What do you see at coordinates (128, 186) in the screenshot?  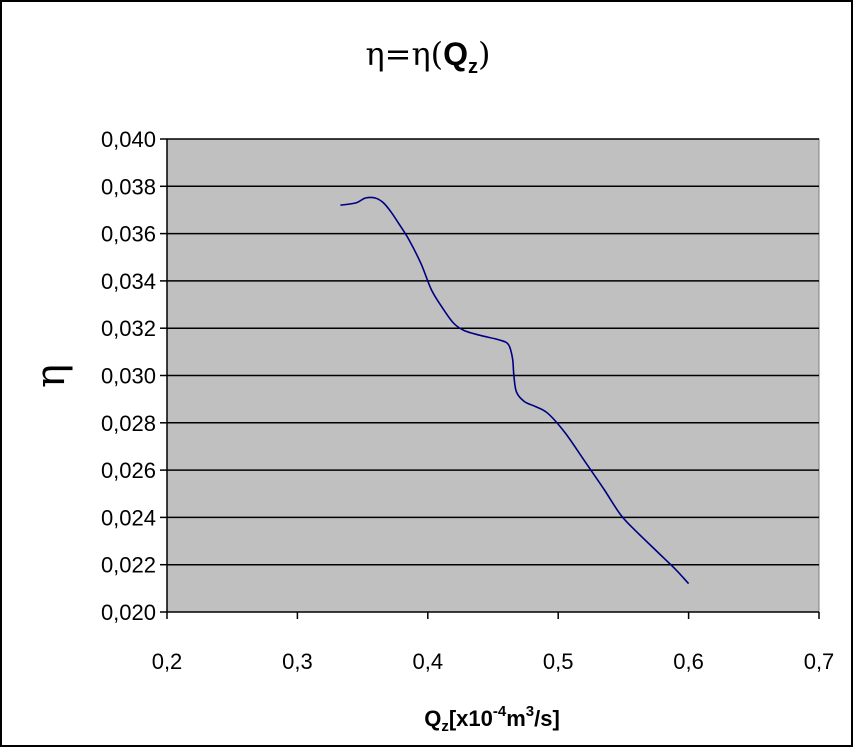 I see `y-tick-label: 0,038` at bounding box center [128, 186].